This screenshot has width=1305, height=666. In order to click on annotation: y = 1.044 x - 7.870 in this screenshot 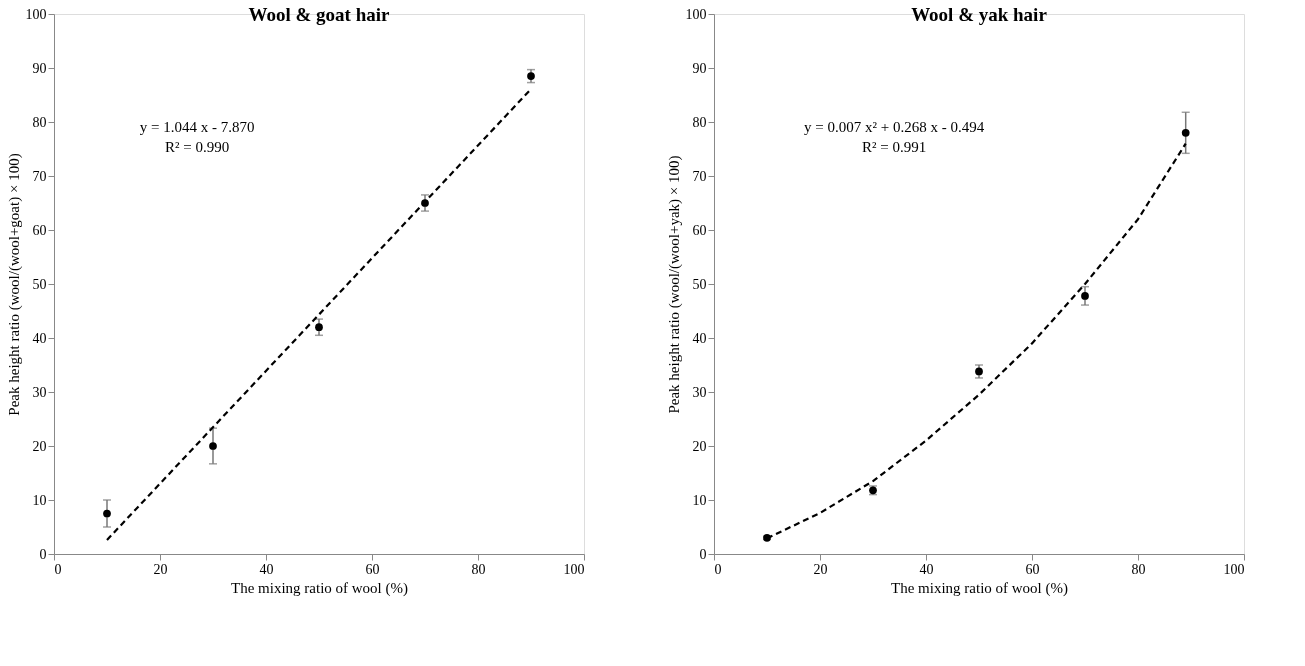, I will do `click(197, 127)`.